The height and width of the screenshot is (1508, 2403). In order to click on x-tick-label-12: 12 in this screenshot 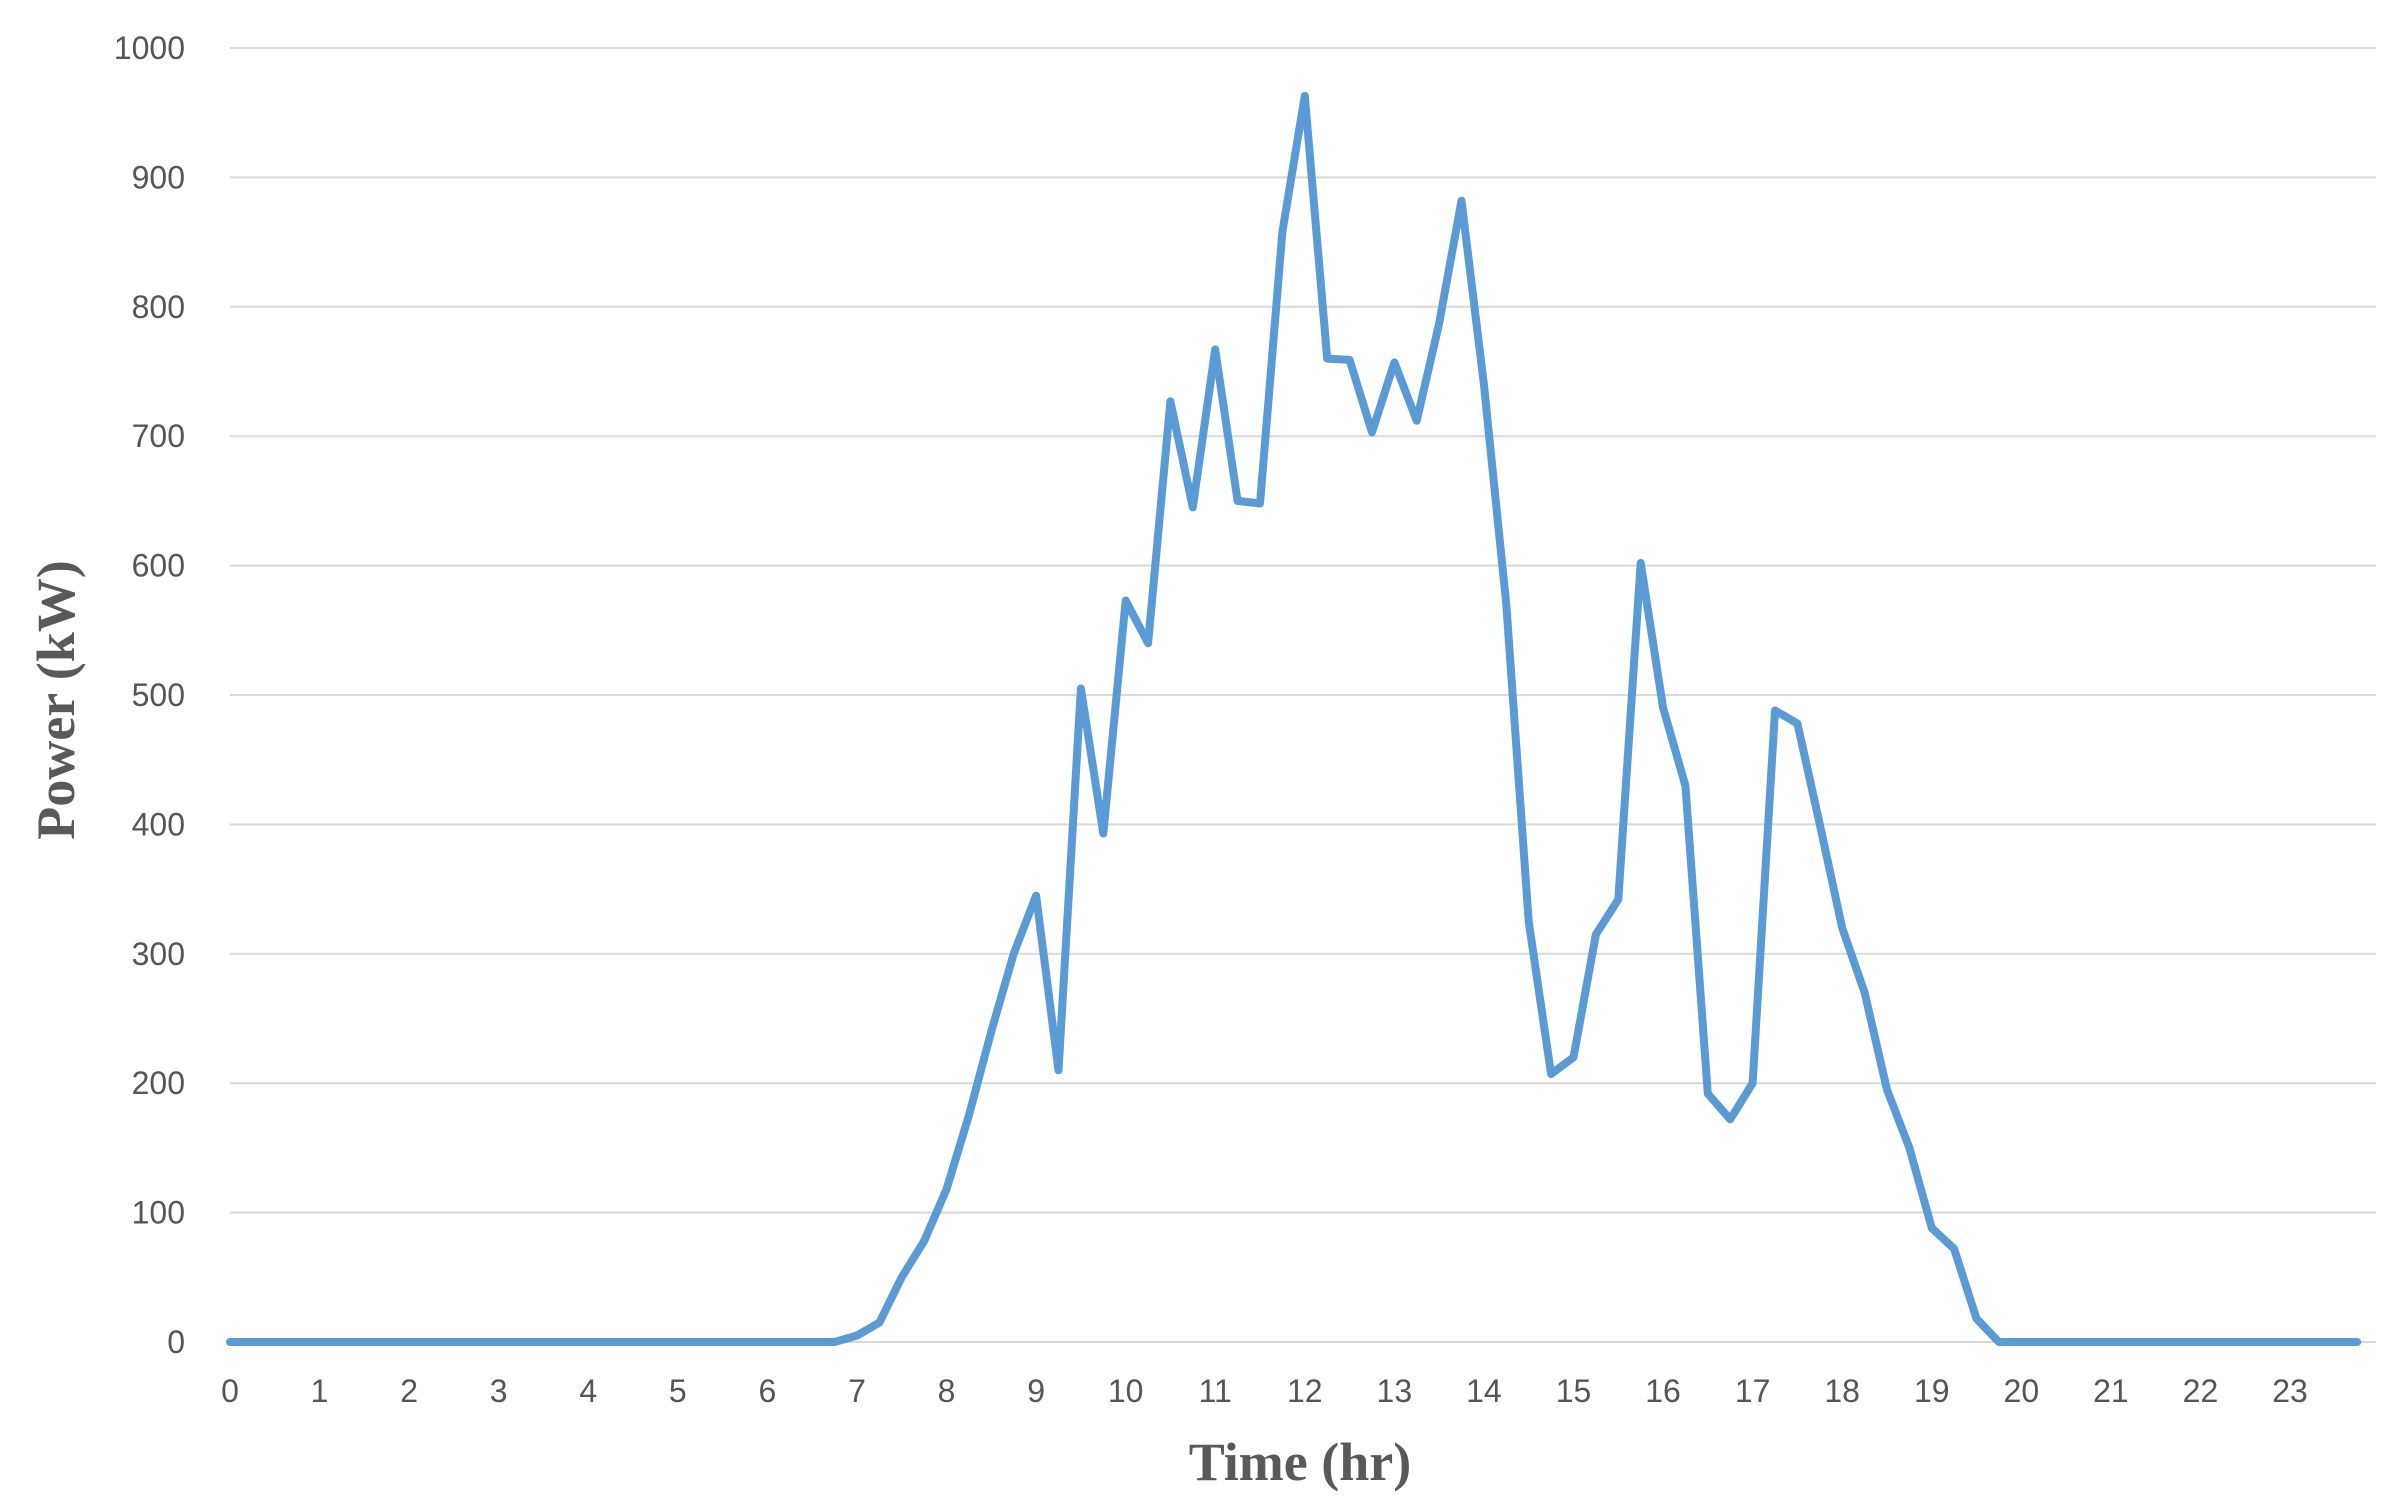, I will do `click(1305, 1391)`.